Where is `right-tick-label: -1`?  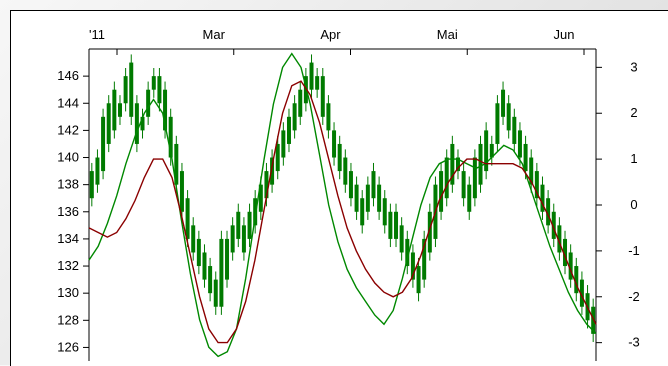 right-tick-label: -1 is located at coordinates (634, 250).